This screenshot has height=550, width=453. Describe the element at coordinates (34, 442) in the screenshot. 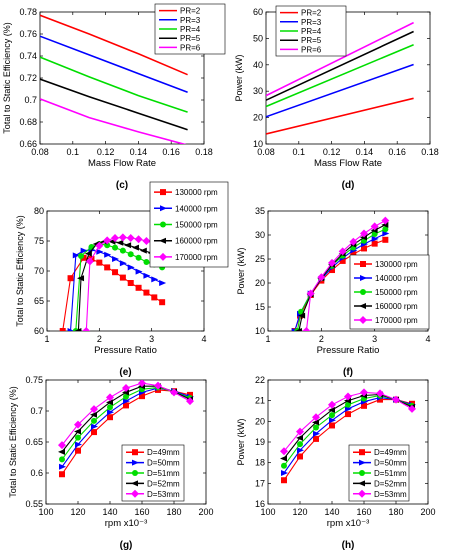

I see `y-tick-label: 0.65` at that location.